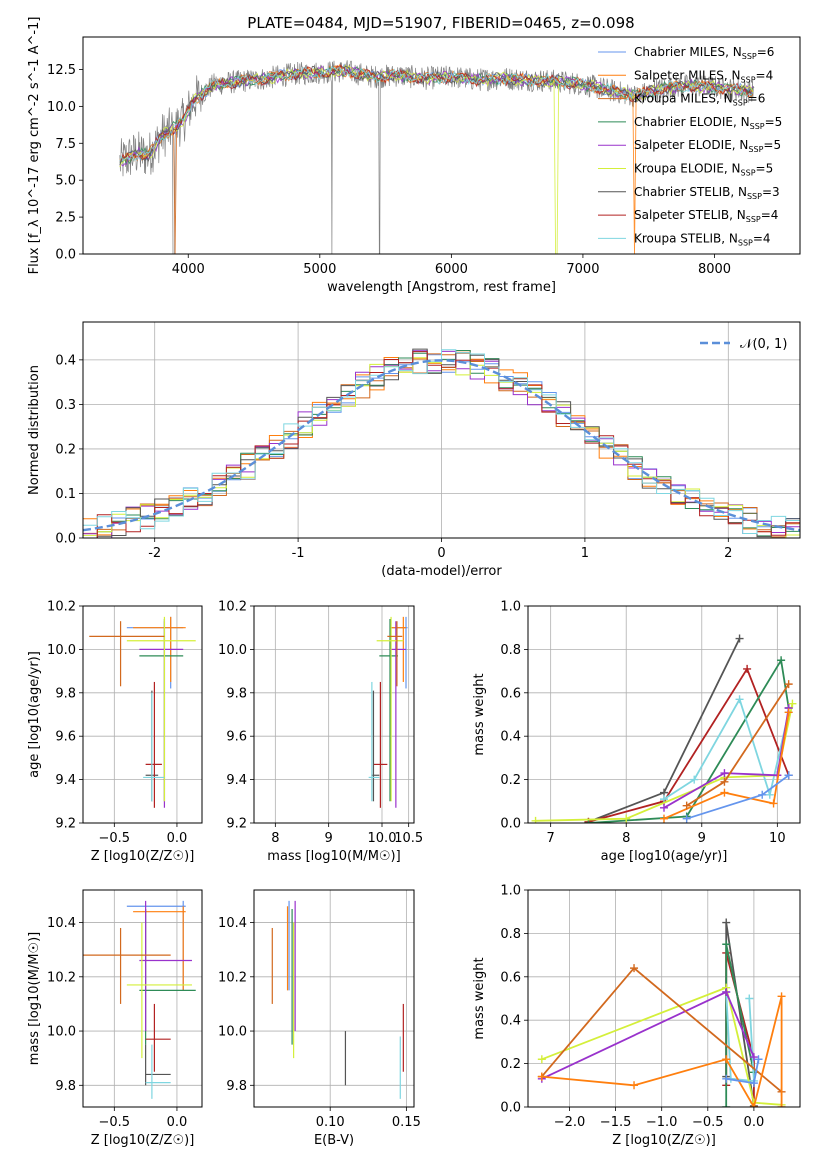  I want to click on x-tick-label: 4000, so click(188, 269).